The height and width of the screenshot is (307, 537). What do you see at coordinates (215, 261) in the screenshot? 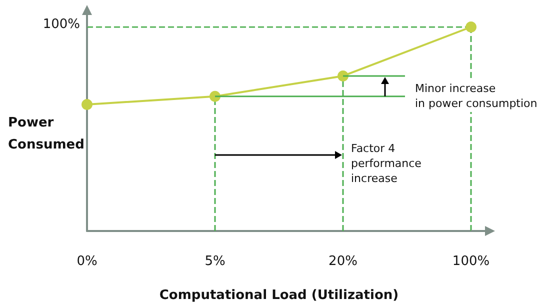
I see `x-tick-label: 5%` at bounding box center [215, 261].